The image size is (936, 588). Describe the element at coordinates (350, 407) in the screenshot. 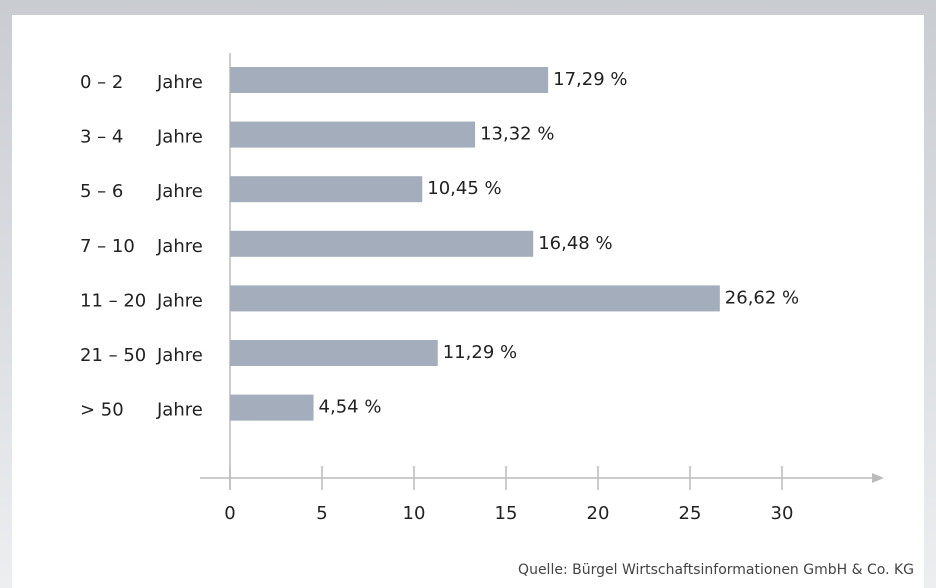

I see `value-label: 4,54 %` at that location.